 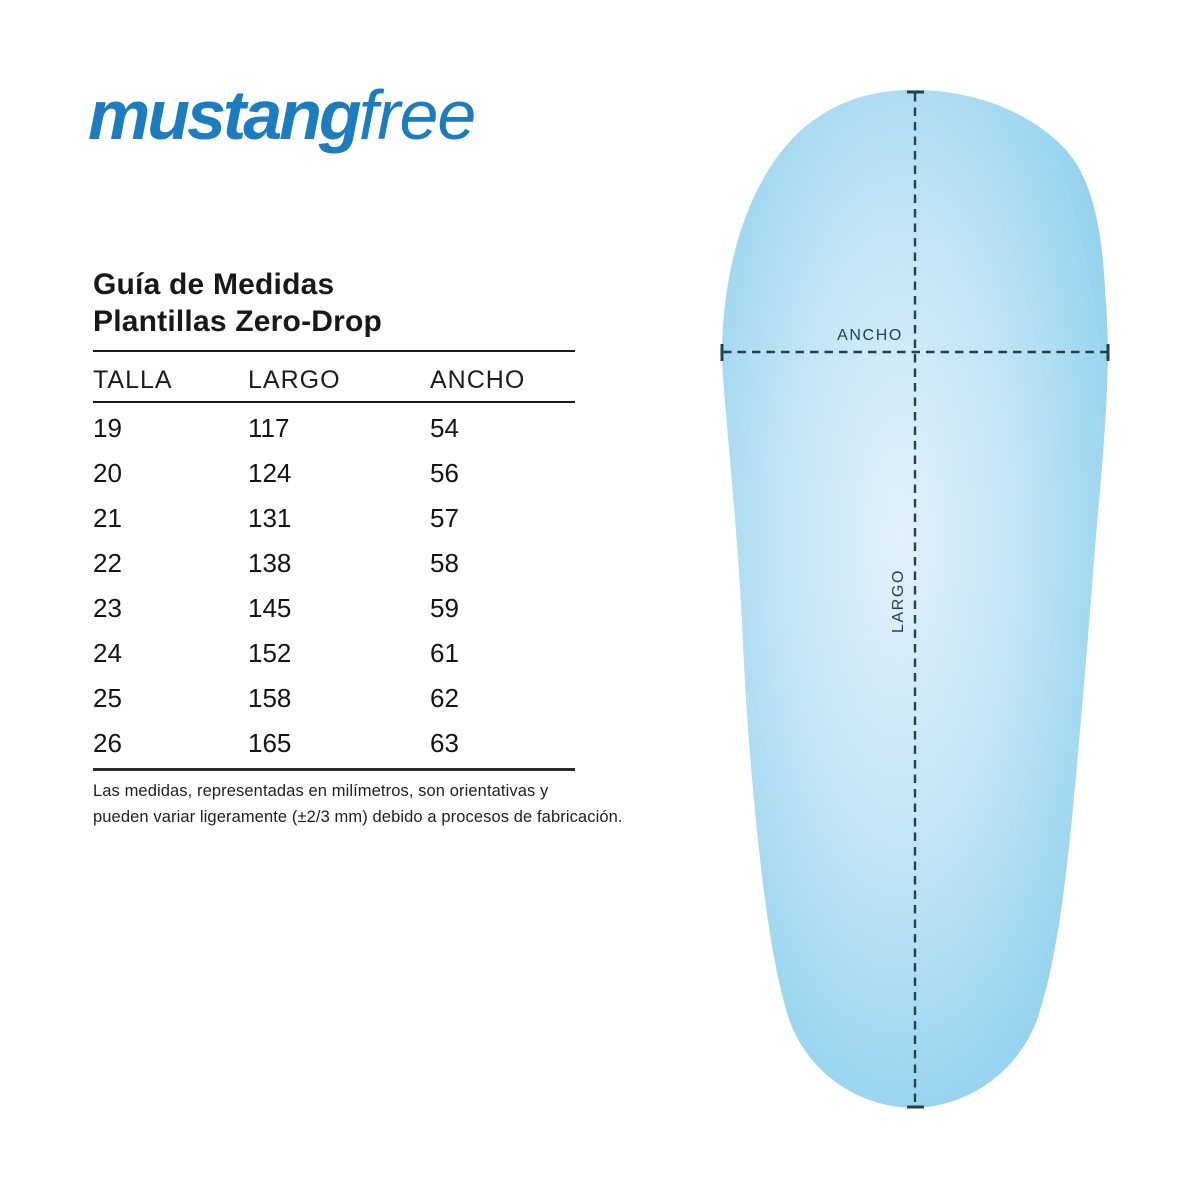 What do you see at coordinates (107, 743) in the screenshot?
I see `cell-talla: 26` at bounding box center [107, 743].